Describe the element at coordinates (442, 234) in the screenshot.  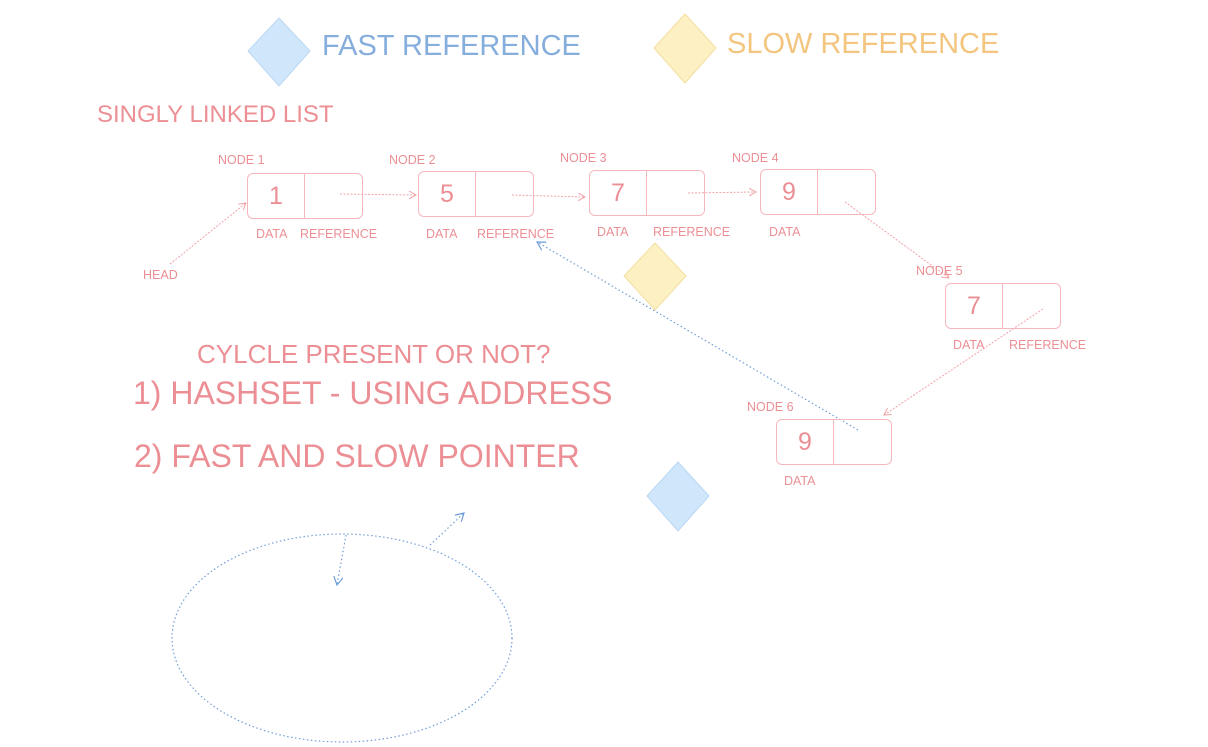
I see `node-2-data-label: DATA` at that location.